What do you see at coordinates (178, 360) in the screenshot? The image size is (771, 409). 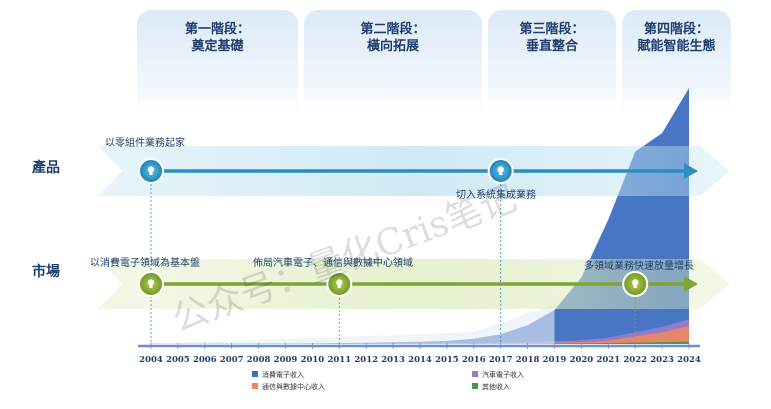 I see `x-tick-label: 2005` at bounding box center [178, 360].